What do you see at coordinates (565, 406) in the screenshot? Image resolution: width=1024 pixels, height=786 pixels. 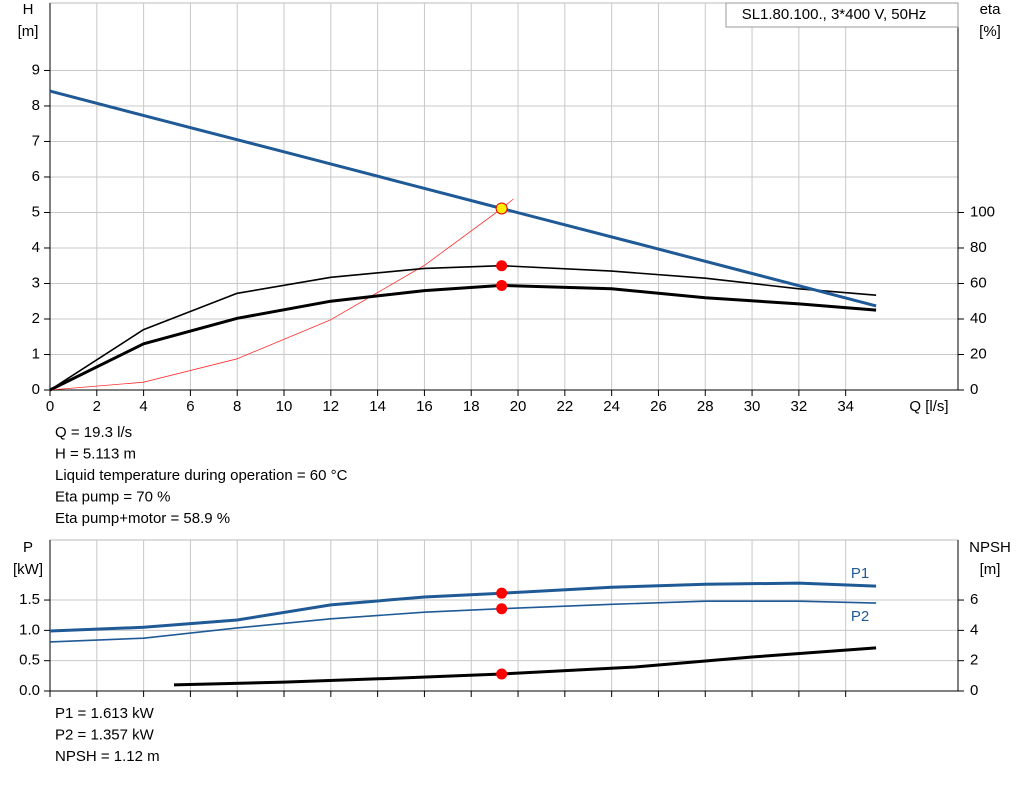 I see `x-tick-label: 22` at bounding box center [565, 406].